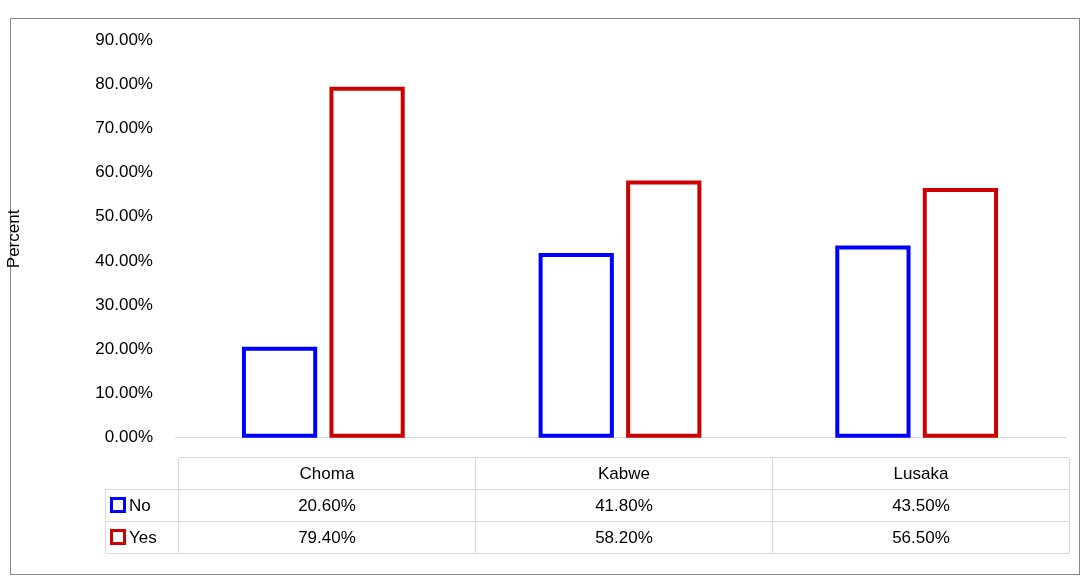  I want to click on y-tick-label: 50.00%, so click(124, 216).